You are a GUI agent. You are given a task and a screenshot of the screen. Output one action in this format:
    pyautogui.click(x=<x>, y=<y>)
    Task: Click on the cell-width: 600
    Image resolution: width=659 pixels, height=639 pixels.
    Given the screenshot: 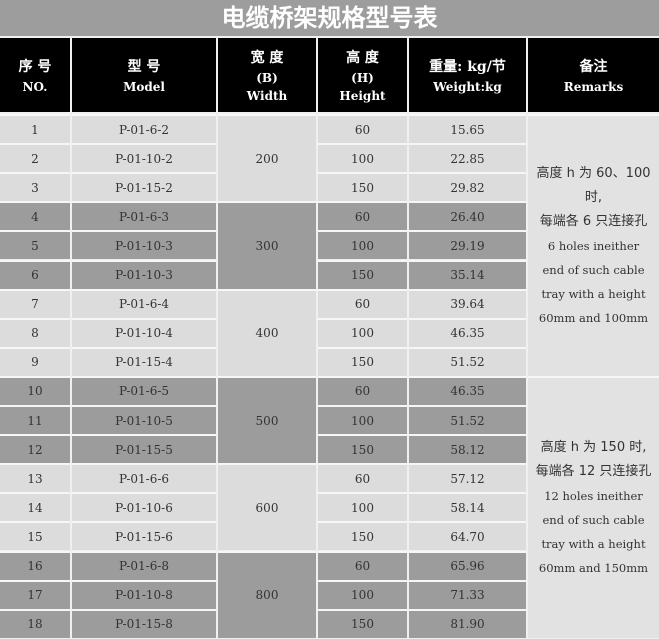 What is the action you would take?
    pyautogui.click(x=267, y=507)
    